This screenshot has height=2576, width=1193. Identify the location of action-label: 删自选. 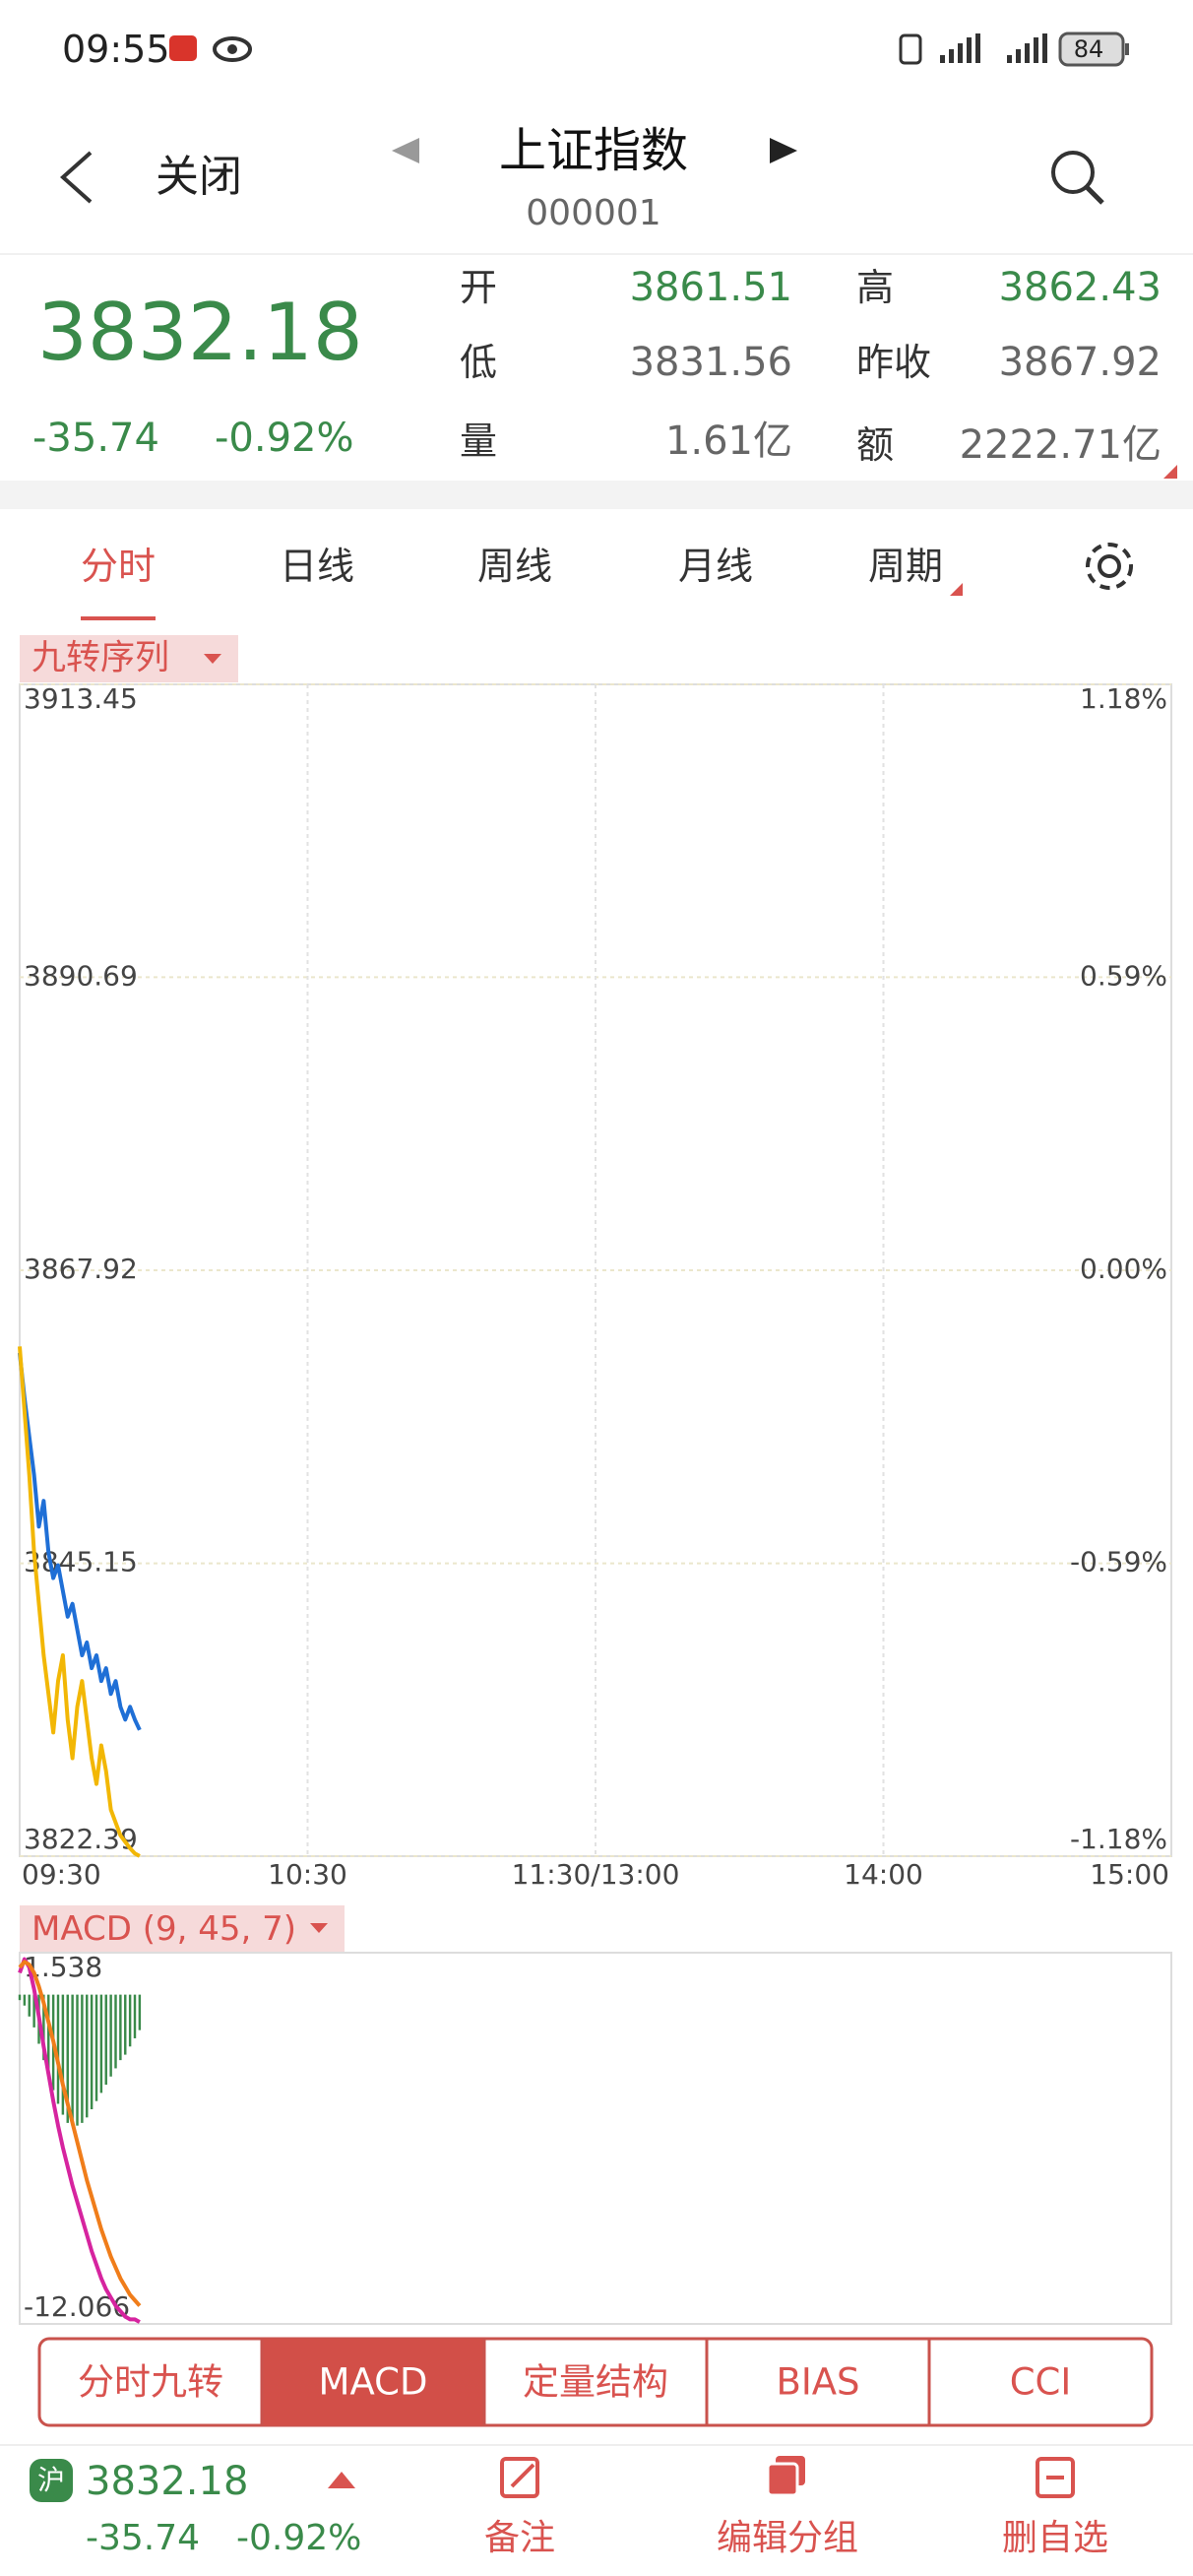
(1055, 2538).